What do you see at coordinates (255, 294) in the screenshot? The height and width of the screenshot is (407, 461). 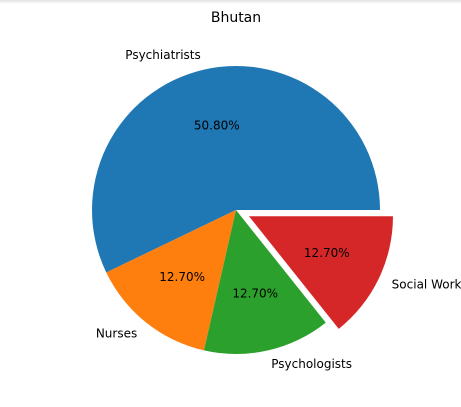 I see `pct-psychologists: 12.70%` at bounding box center [255, 294].